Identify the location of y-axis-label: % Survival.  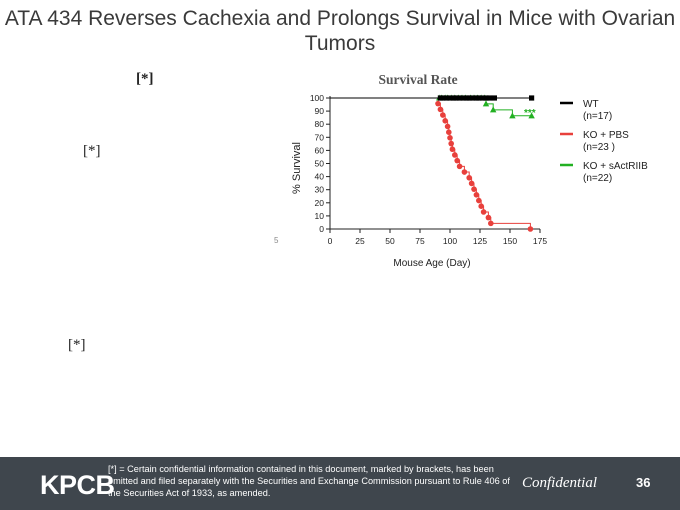
(297, 168).